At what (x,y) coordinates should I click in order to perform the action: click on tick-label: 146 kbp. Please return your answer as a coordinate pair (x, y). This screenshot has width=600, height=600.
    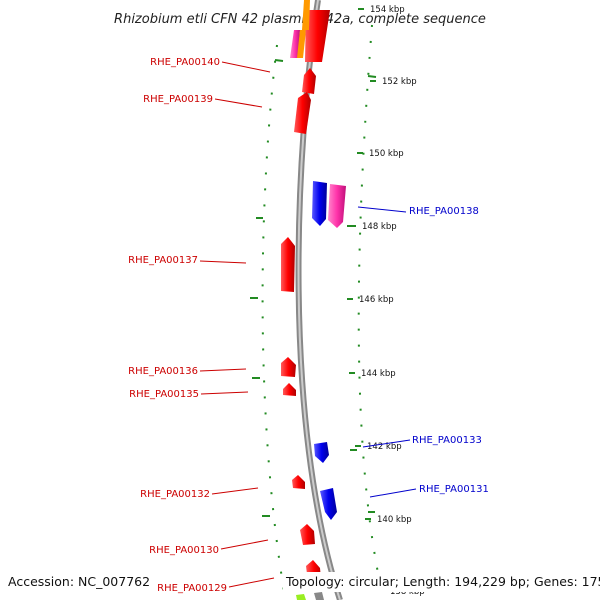
    Looking at the image, I should click on (376, 300).